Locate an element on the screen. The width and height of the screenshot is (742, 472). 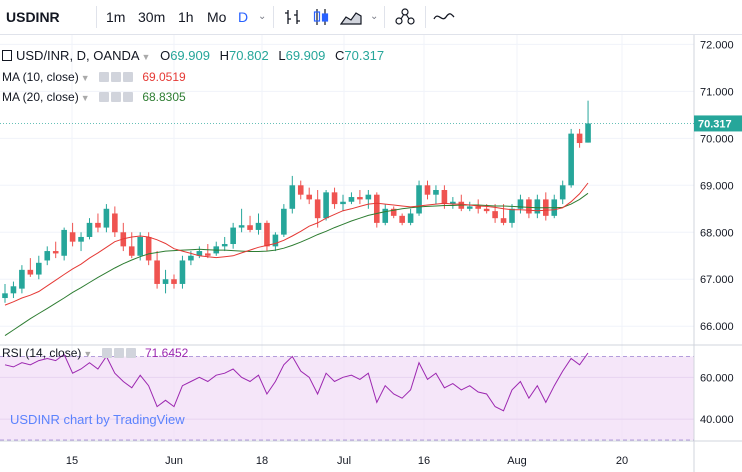
time-tick-label: Jun is located at coordinates (174, 461).